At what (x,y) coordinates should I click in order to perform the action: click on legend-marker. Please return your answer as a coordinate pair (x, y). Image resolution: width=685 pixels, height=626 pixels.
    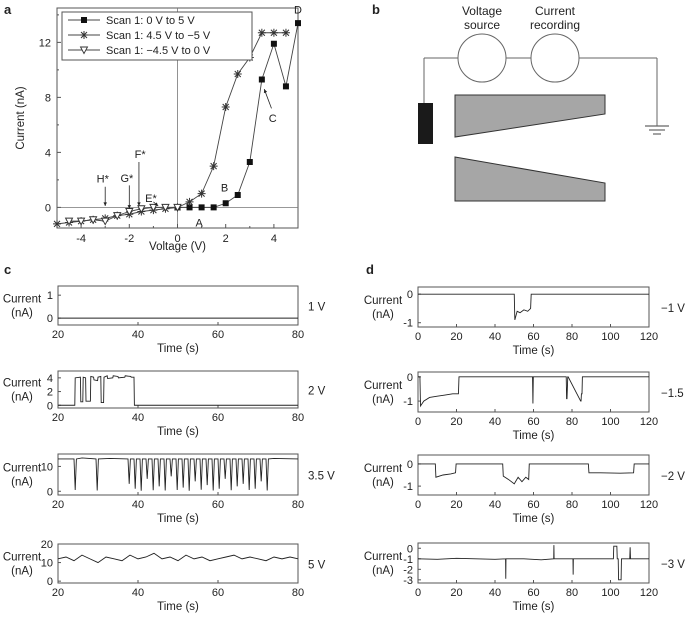
    Looking at the image, I should click on (84, 50).